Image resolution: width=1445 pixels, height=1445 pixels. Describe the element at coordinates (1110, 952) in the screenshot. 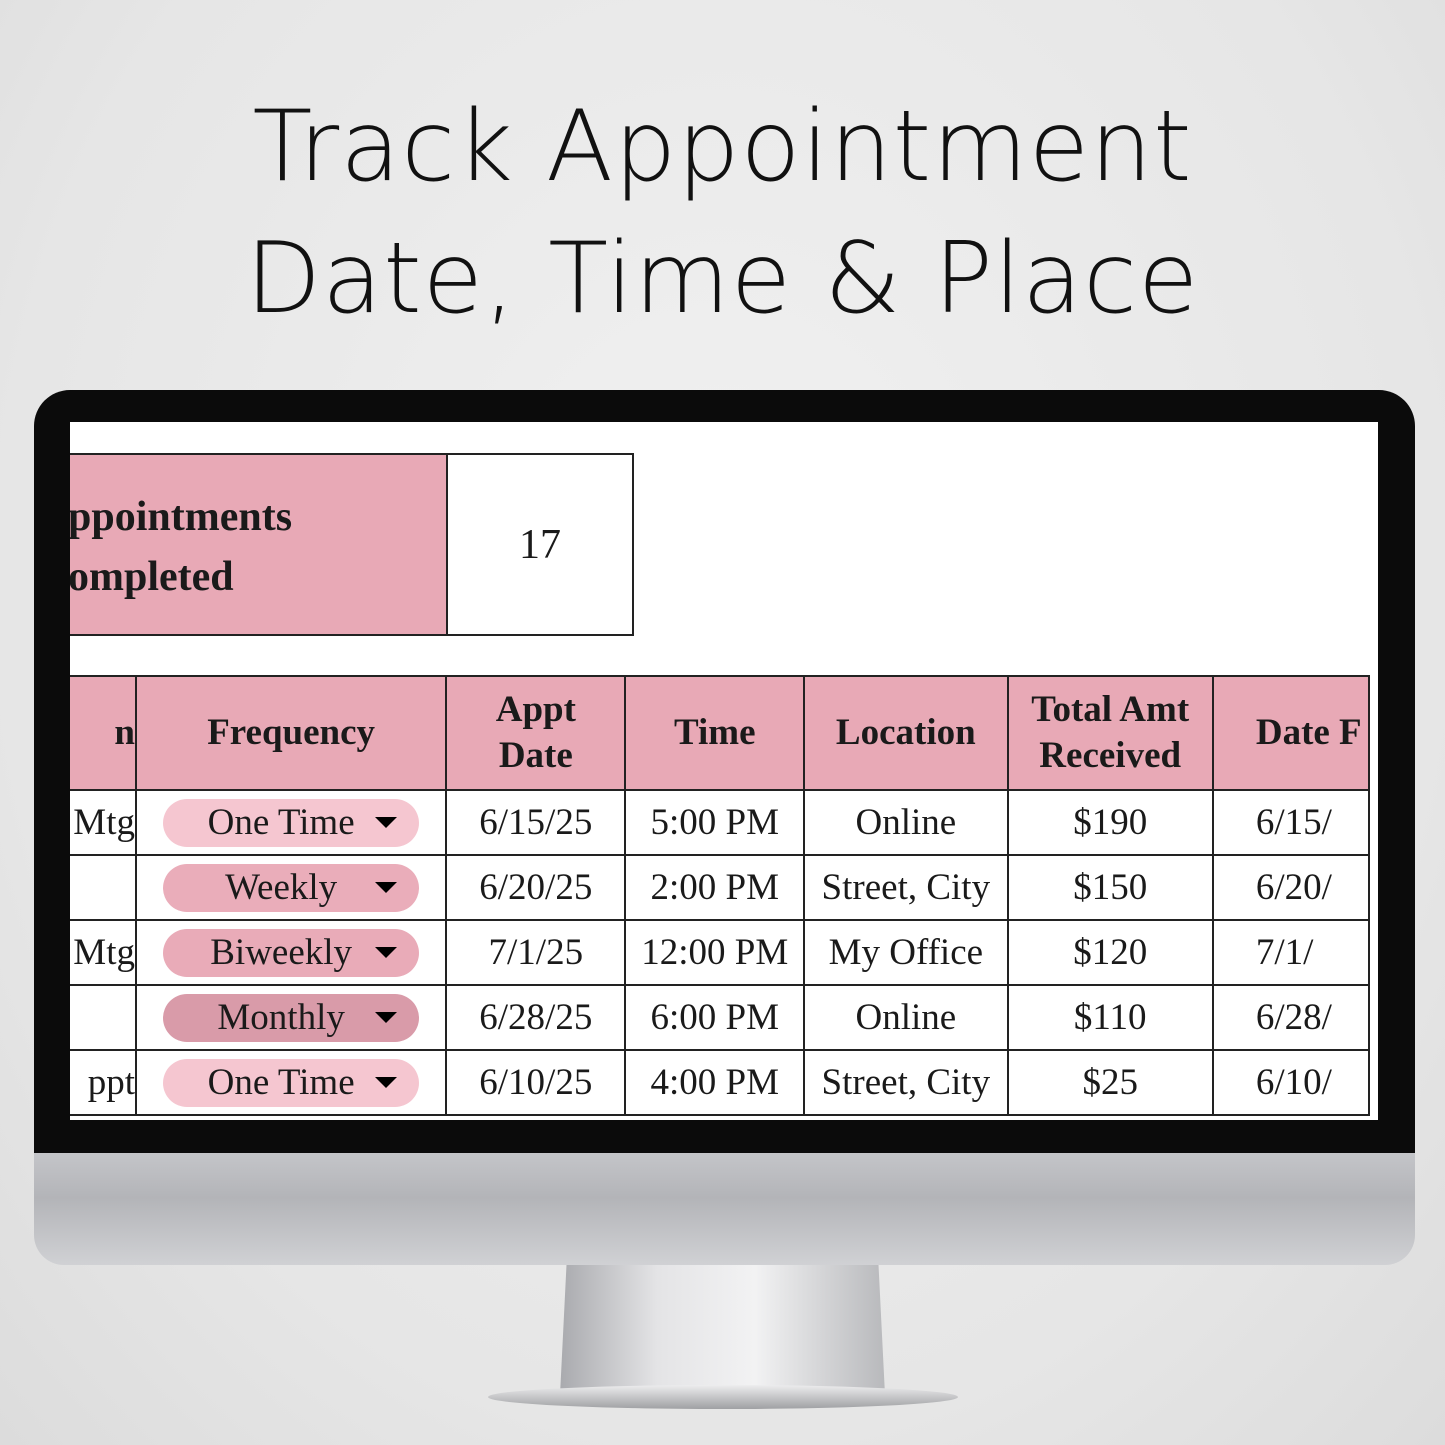

I see `cell-amount: $120` at that location.